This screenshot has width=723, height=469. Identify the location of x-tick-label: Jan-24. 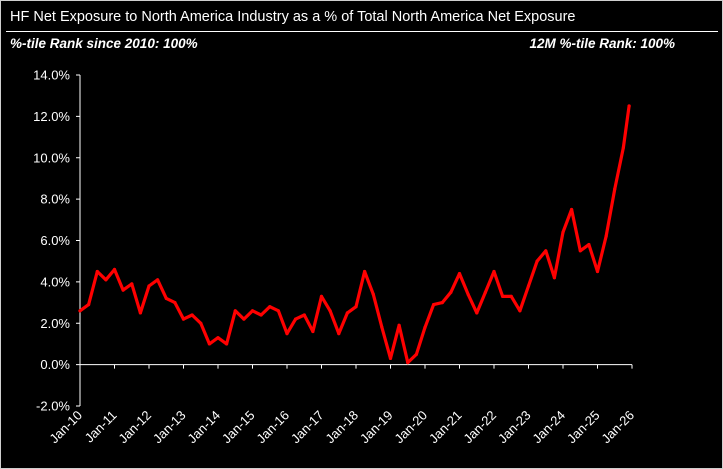
(548, 427).